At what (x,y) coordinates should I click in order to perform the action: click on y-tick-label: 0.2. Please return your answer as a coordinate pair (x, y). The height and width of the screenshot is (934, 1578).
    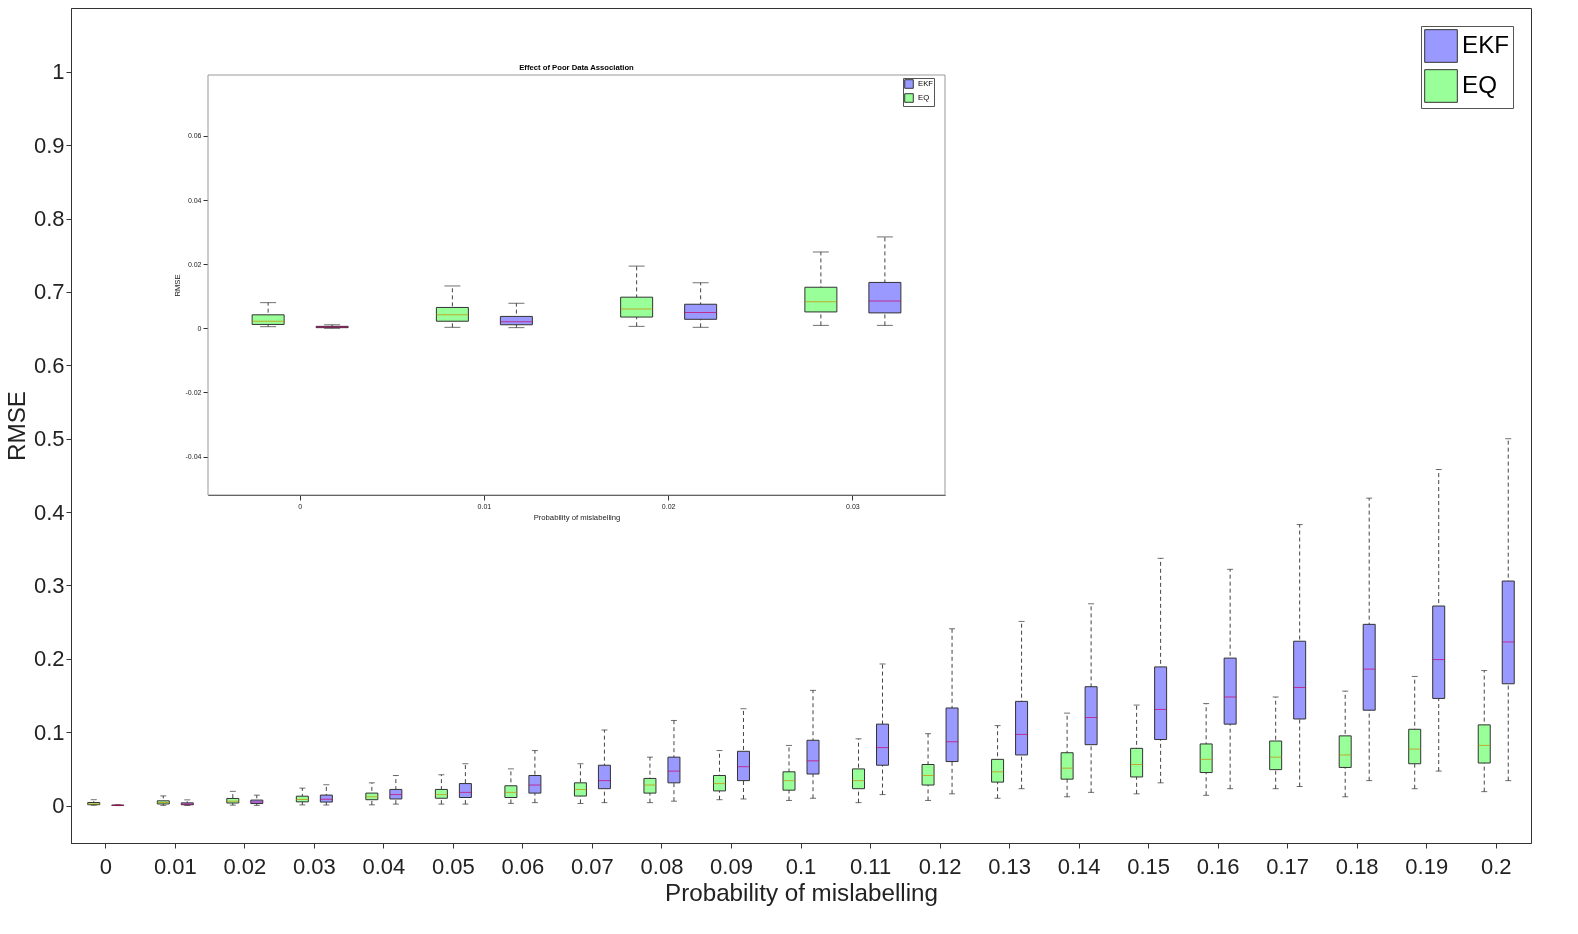
    Looking at the image, I should click on (49, 659).